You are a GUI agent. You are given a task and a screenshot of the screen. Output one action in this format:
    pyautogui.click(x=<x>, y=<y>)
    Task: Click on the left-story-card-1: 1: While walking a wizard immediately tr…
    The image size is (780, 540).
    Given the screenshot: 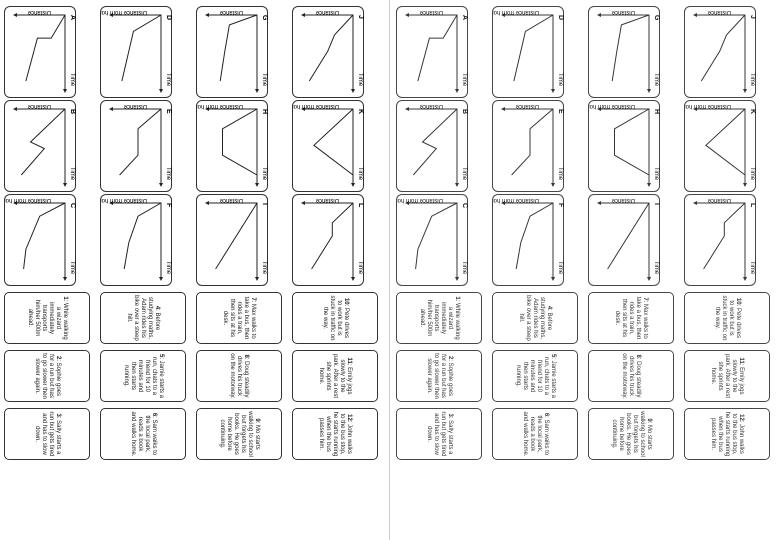 What is the action you would take?
    pyautogui.click(x=47, y=318)
    